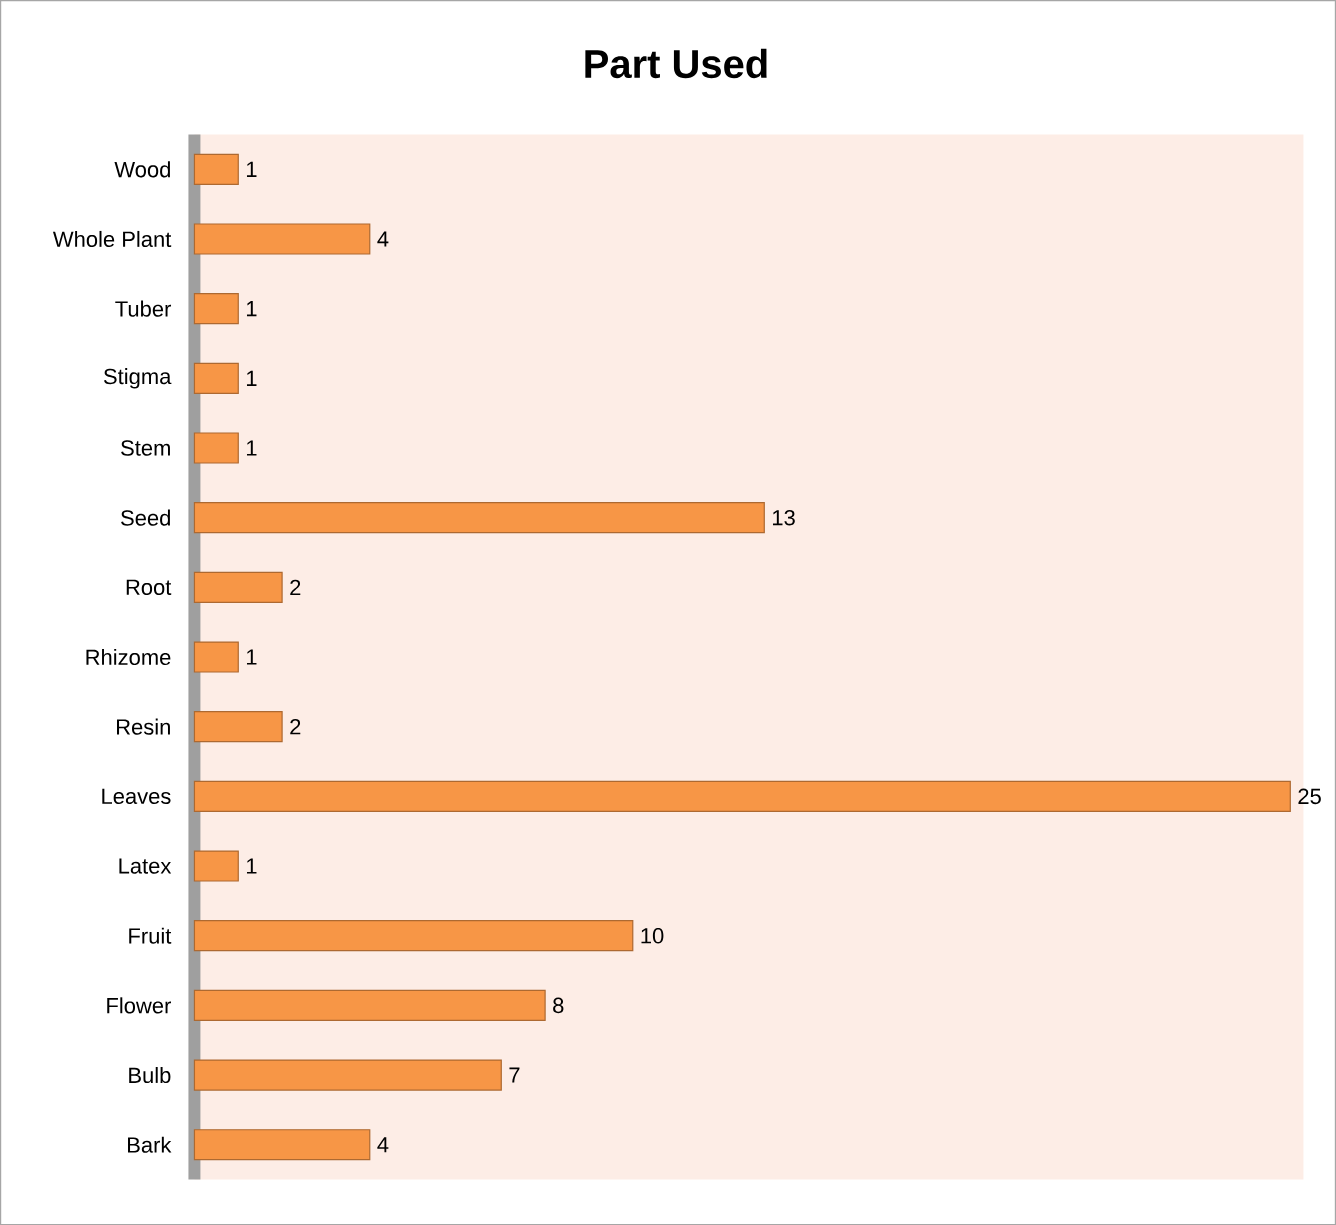 The width and height of the screenshot is (1336, 1225). Describe the element at coordinates (143, 308) in the screenshot. I see `y-tick-label: Tuber` at that location.